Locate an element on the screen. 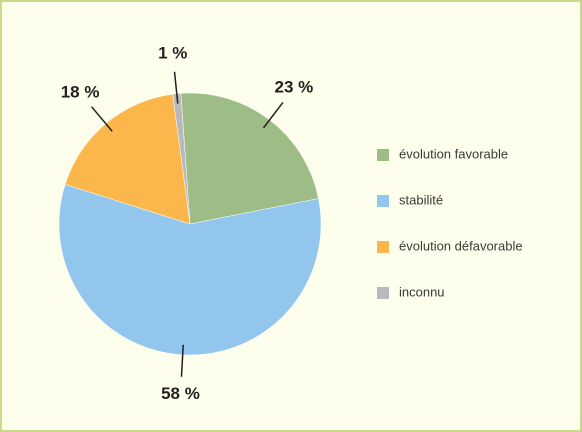  data-label: 23 % is located at coordinates (293, 87).